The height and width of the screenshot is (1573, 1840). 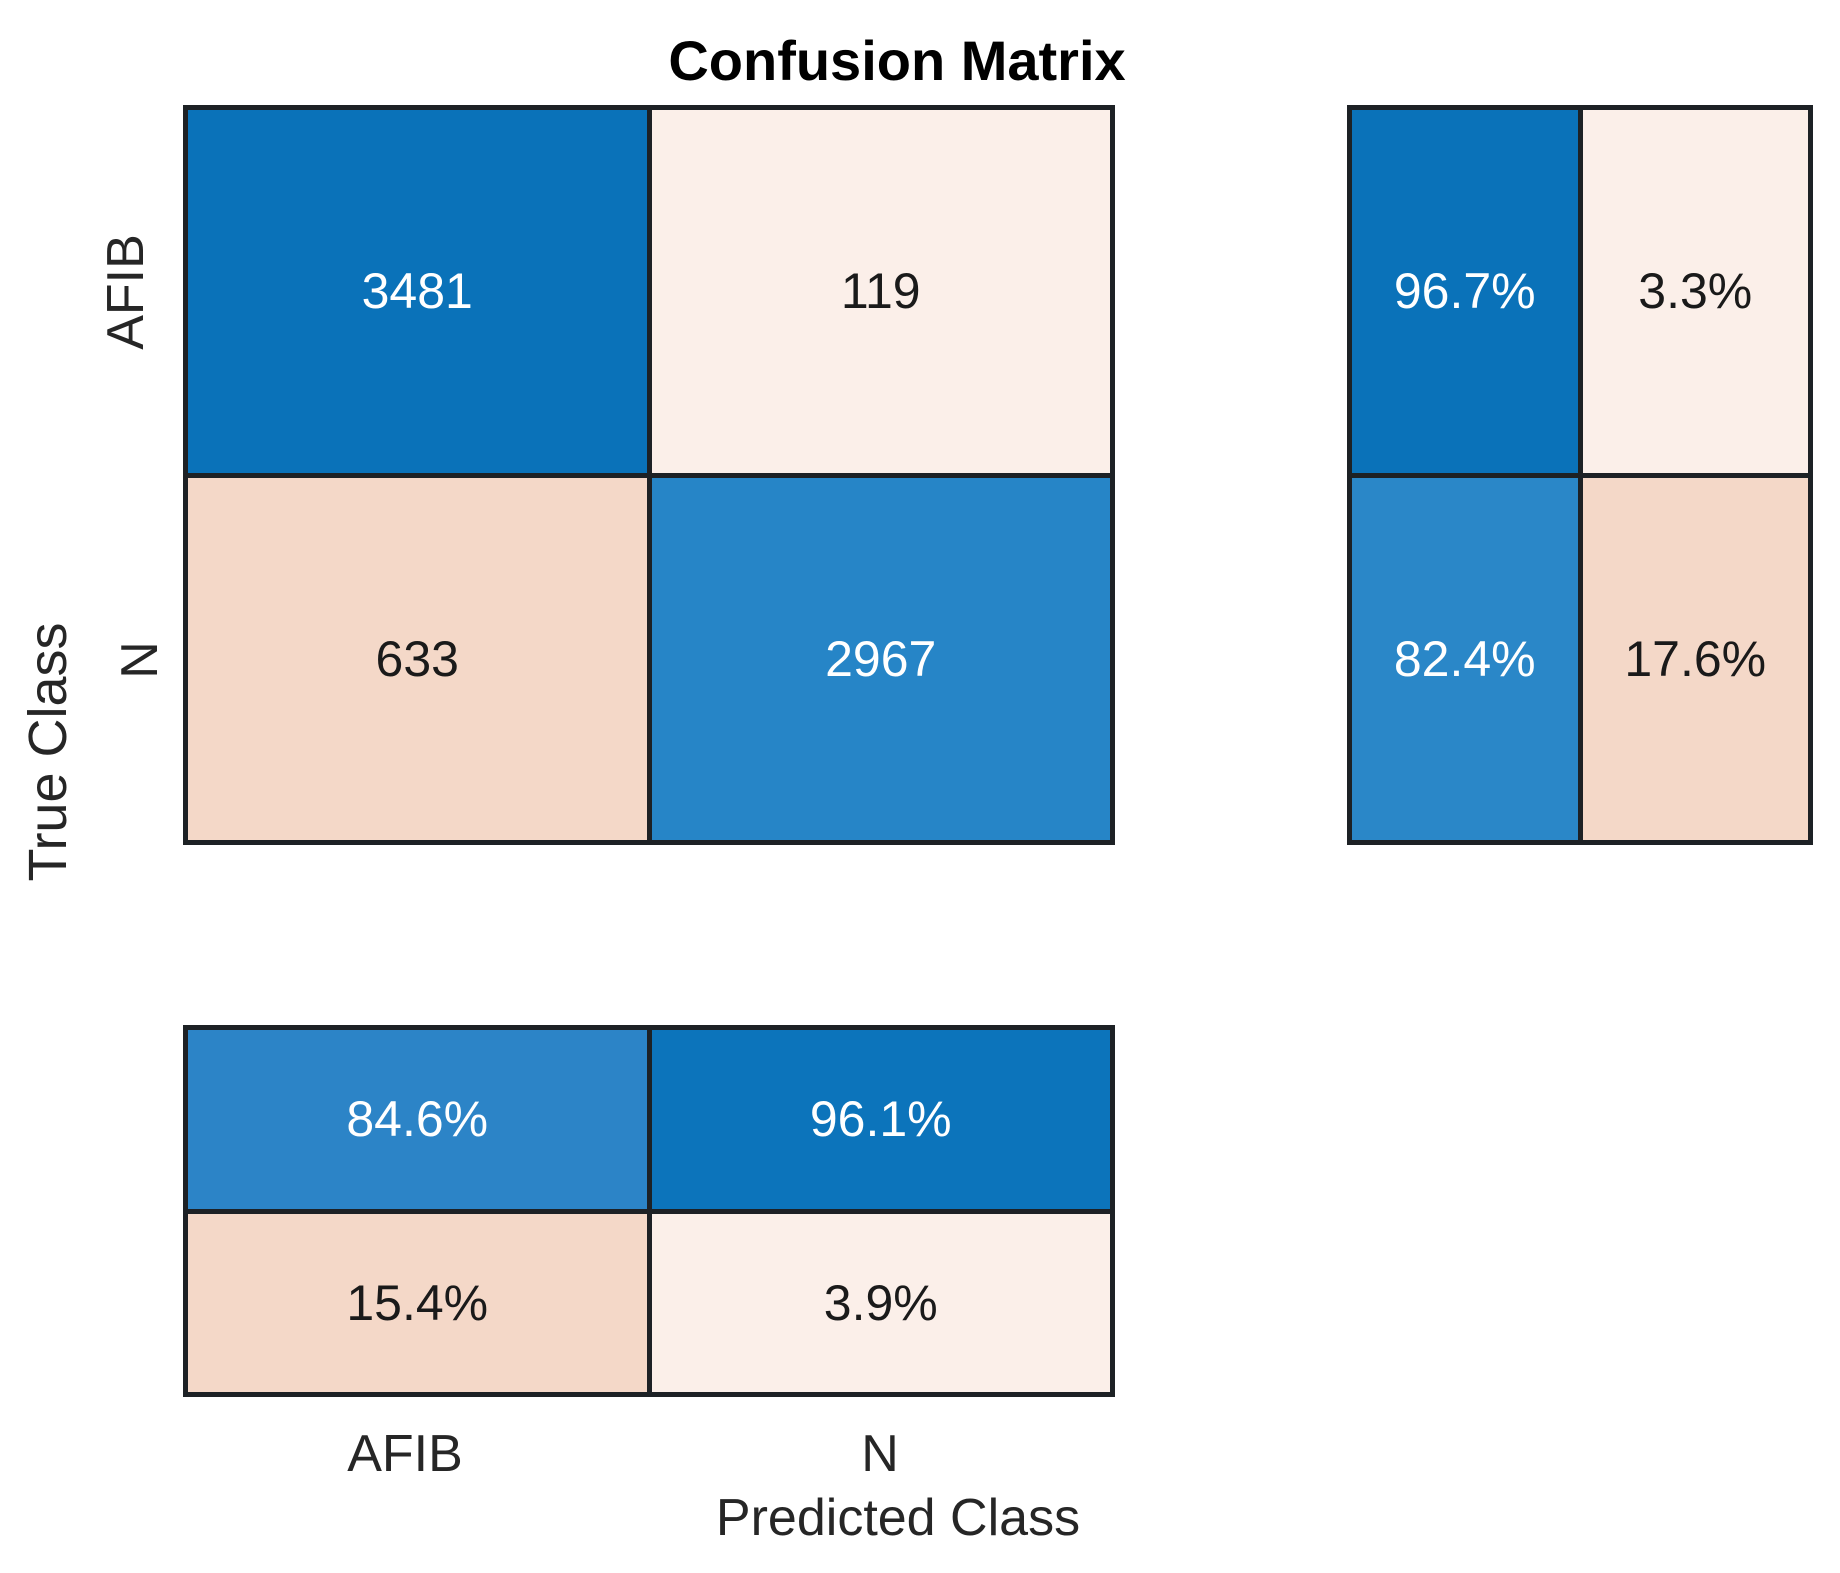 I want to click on y-tick-label-afib: AFIB, so click(x=126, y=292).